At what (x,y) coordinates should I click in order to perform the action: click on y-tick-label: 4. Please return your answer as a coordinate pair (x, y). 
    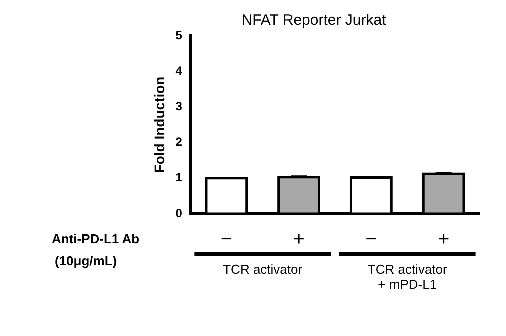
    Looking at the image, I should click on (179, 71).